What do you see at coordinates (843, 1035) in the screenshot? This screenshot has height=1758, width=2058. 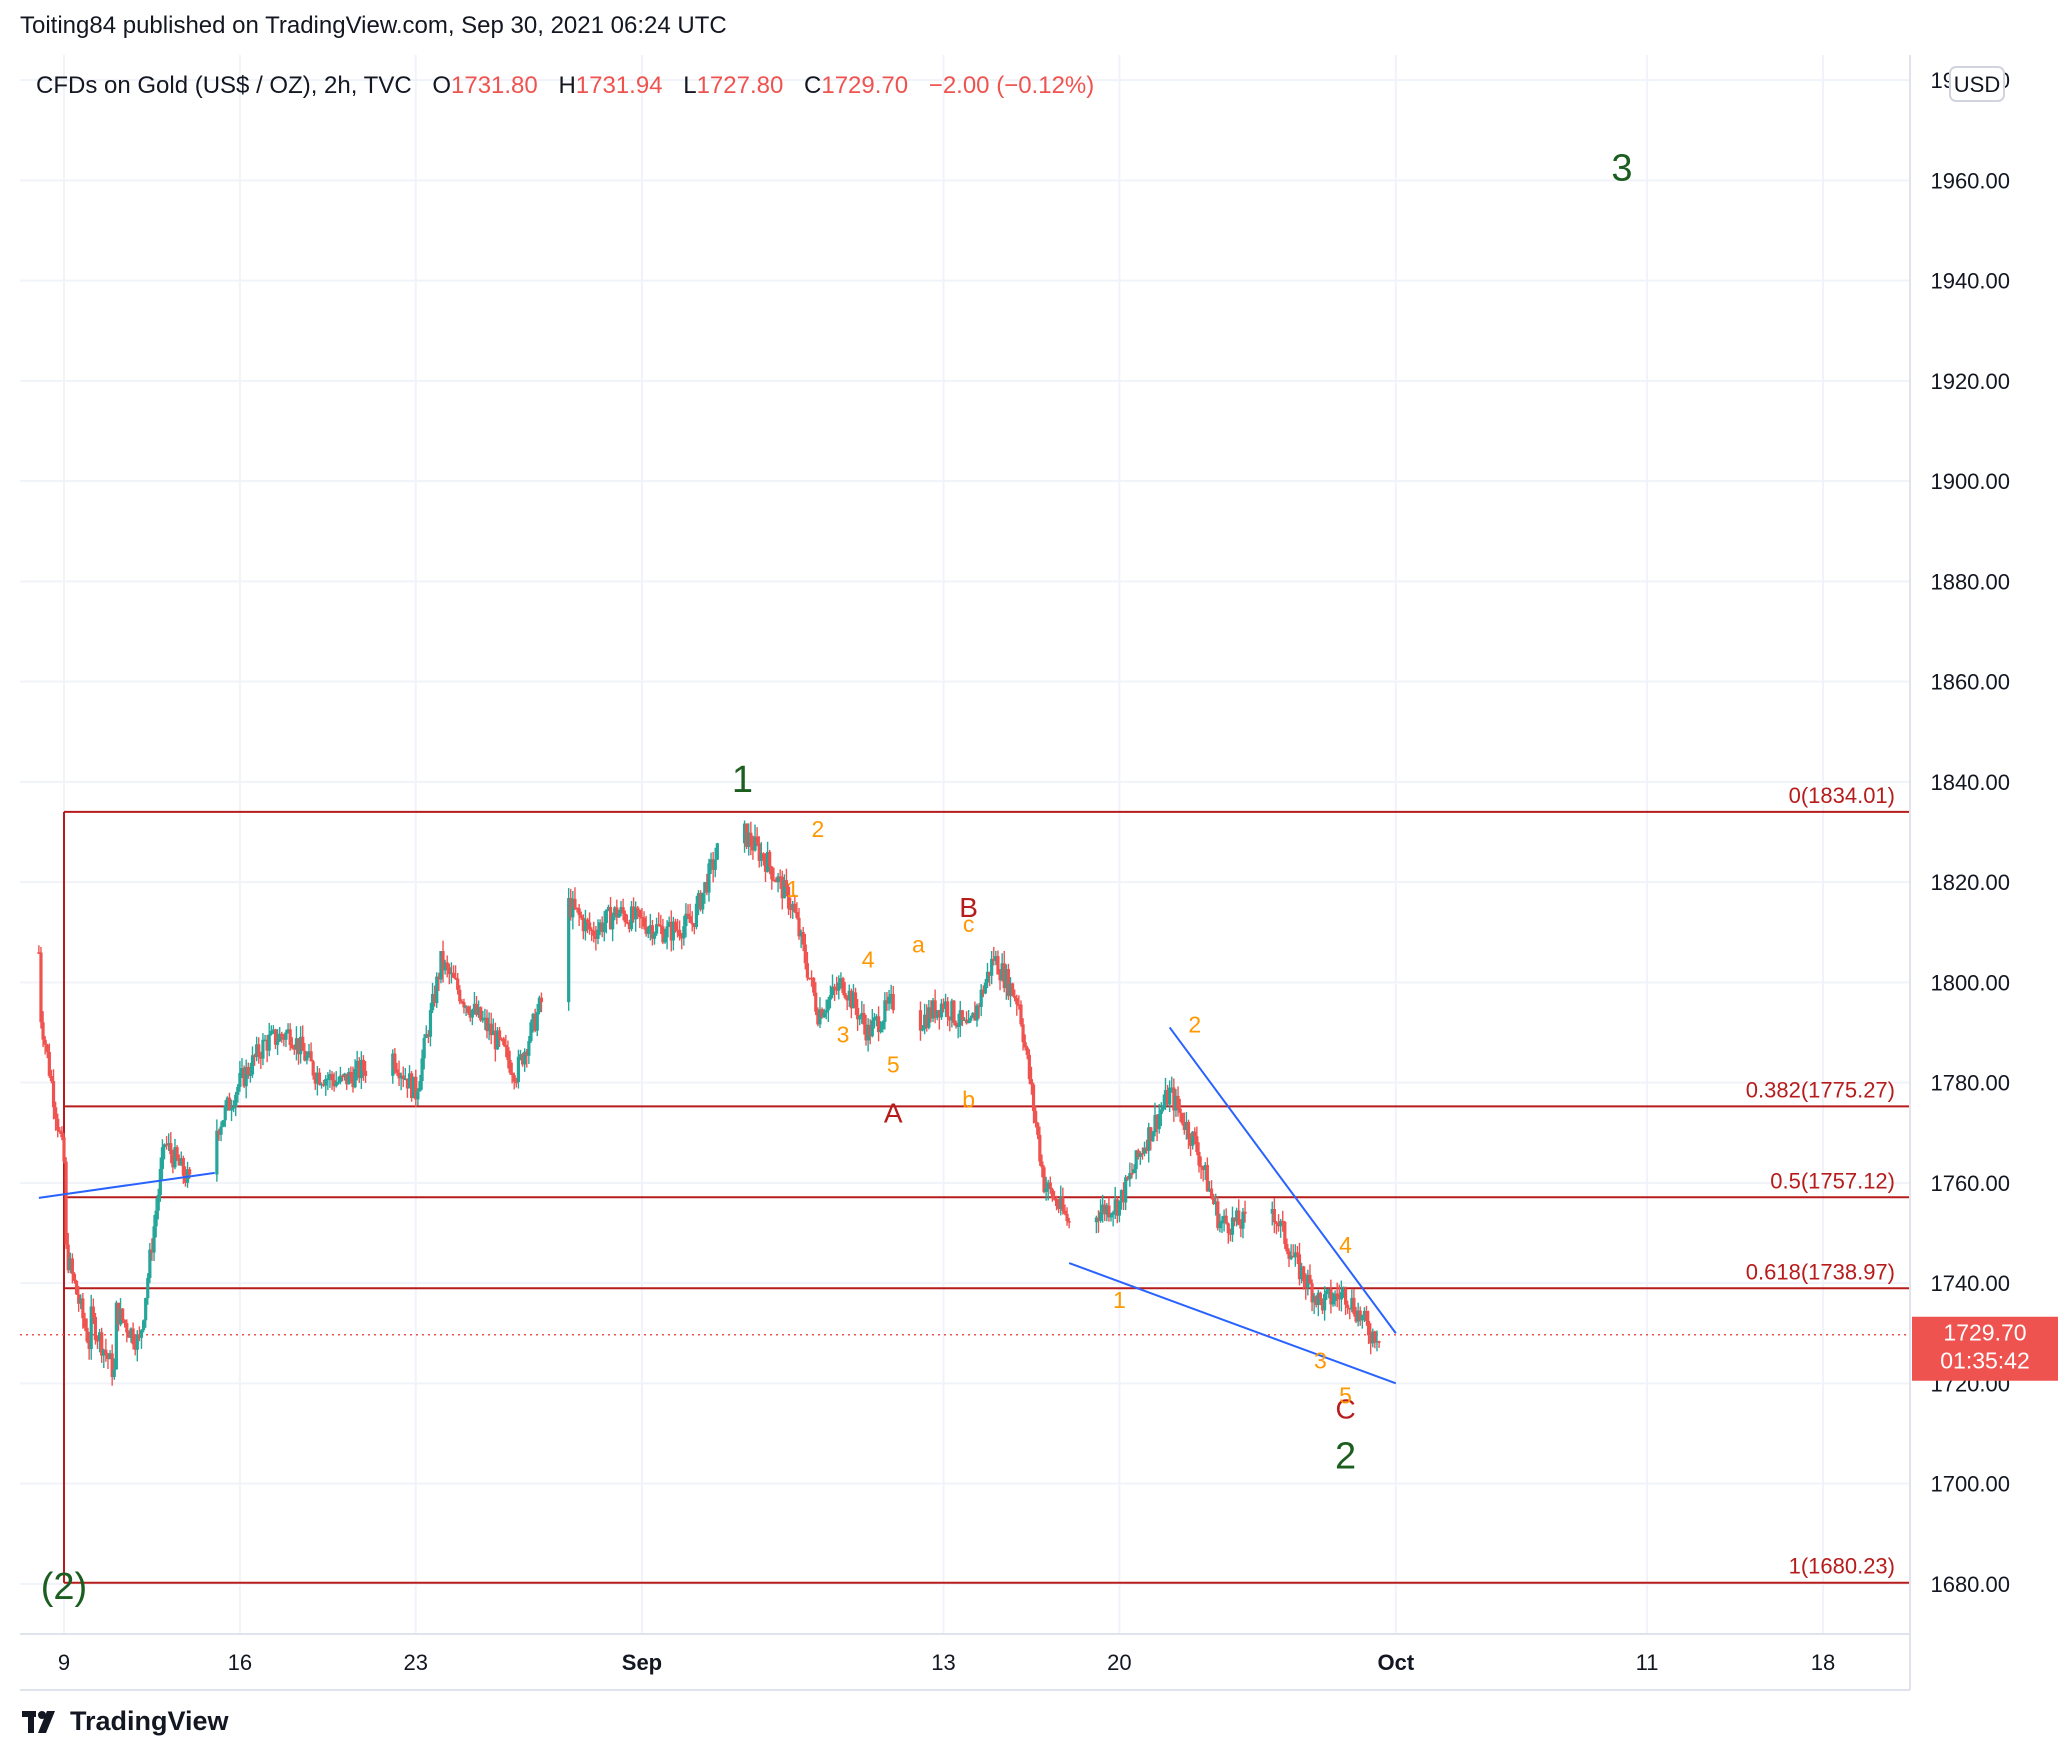 I see `wave-label-minor: 3` at bounding box center [843, 1035].